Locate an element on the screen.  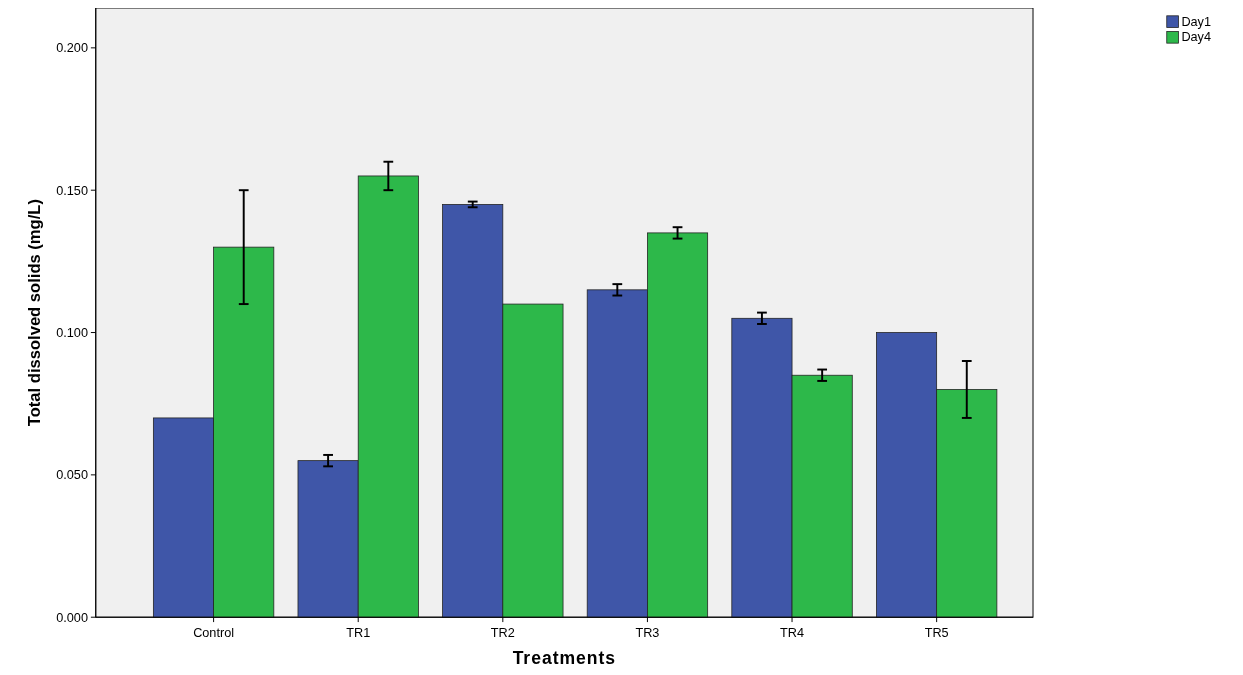
legend-label: Day1 is located at coordinates (1196, 21).